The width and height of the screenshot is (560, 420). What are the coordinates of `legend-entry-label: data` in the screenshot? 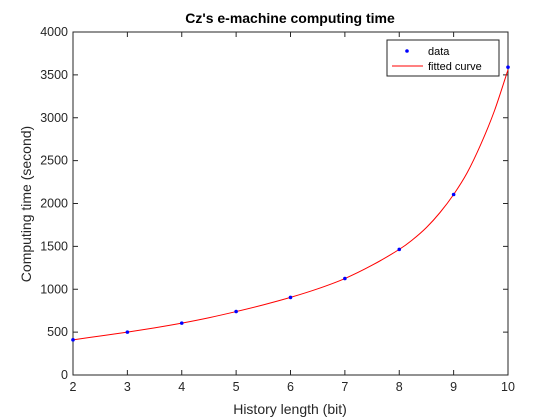 It's located at (439, 52).